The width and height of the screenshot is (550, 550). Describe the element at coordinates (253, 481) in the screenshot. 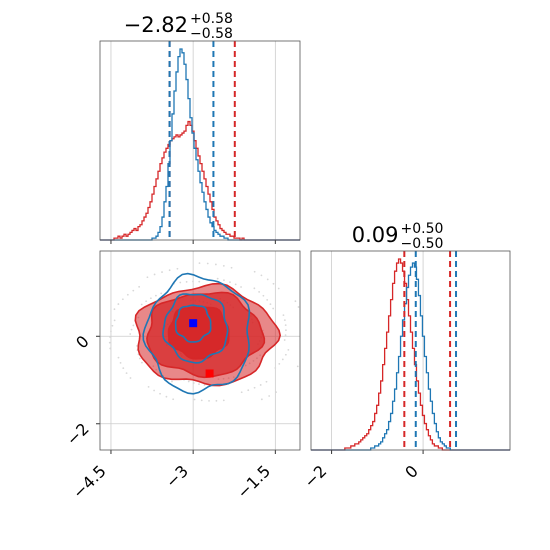

I see `contour_p1_p2-xtick-label: −1.5` at that location.